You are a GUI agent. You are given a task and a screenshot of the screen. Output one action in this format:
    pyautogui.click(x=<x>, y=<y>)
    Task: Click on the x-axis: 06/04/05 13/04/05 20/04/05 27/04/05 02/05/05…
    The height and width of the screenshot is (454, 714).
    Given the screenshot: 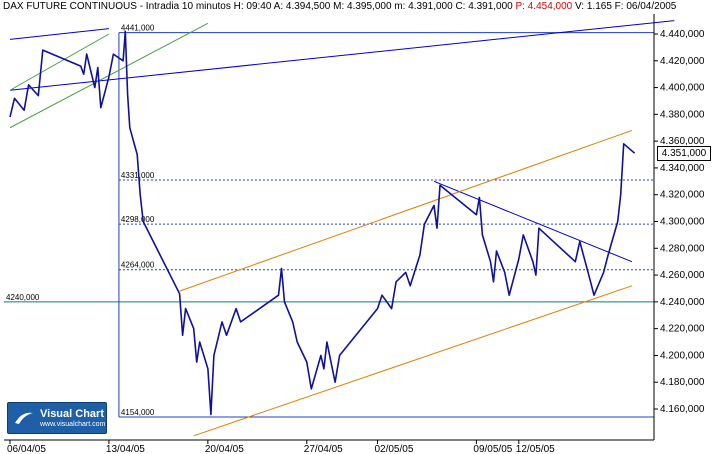 What is the action you would take?
    pyautogui.click(x=329, y=446)
    